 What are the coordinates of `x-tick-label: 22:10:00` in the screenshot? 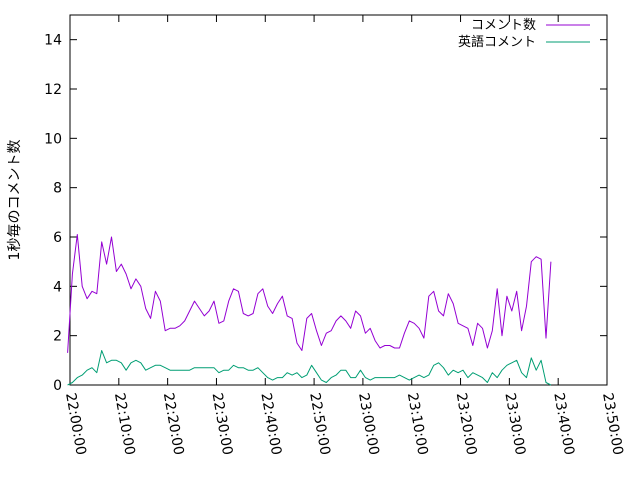 It's located at (124, 424).